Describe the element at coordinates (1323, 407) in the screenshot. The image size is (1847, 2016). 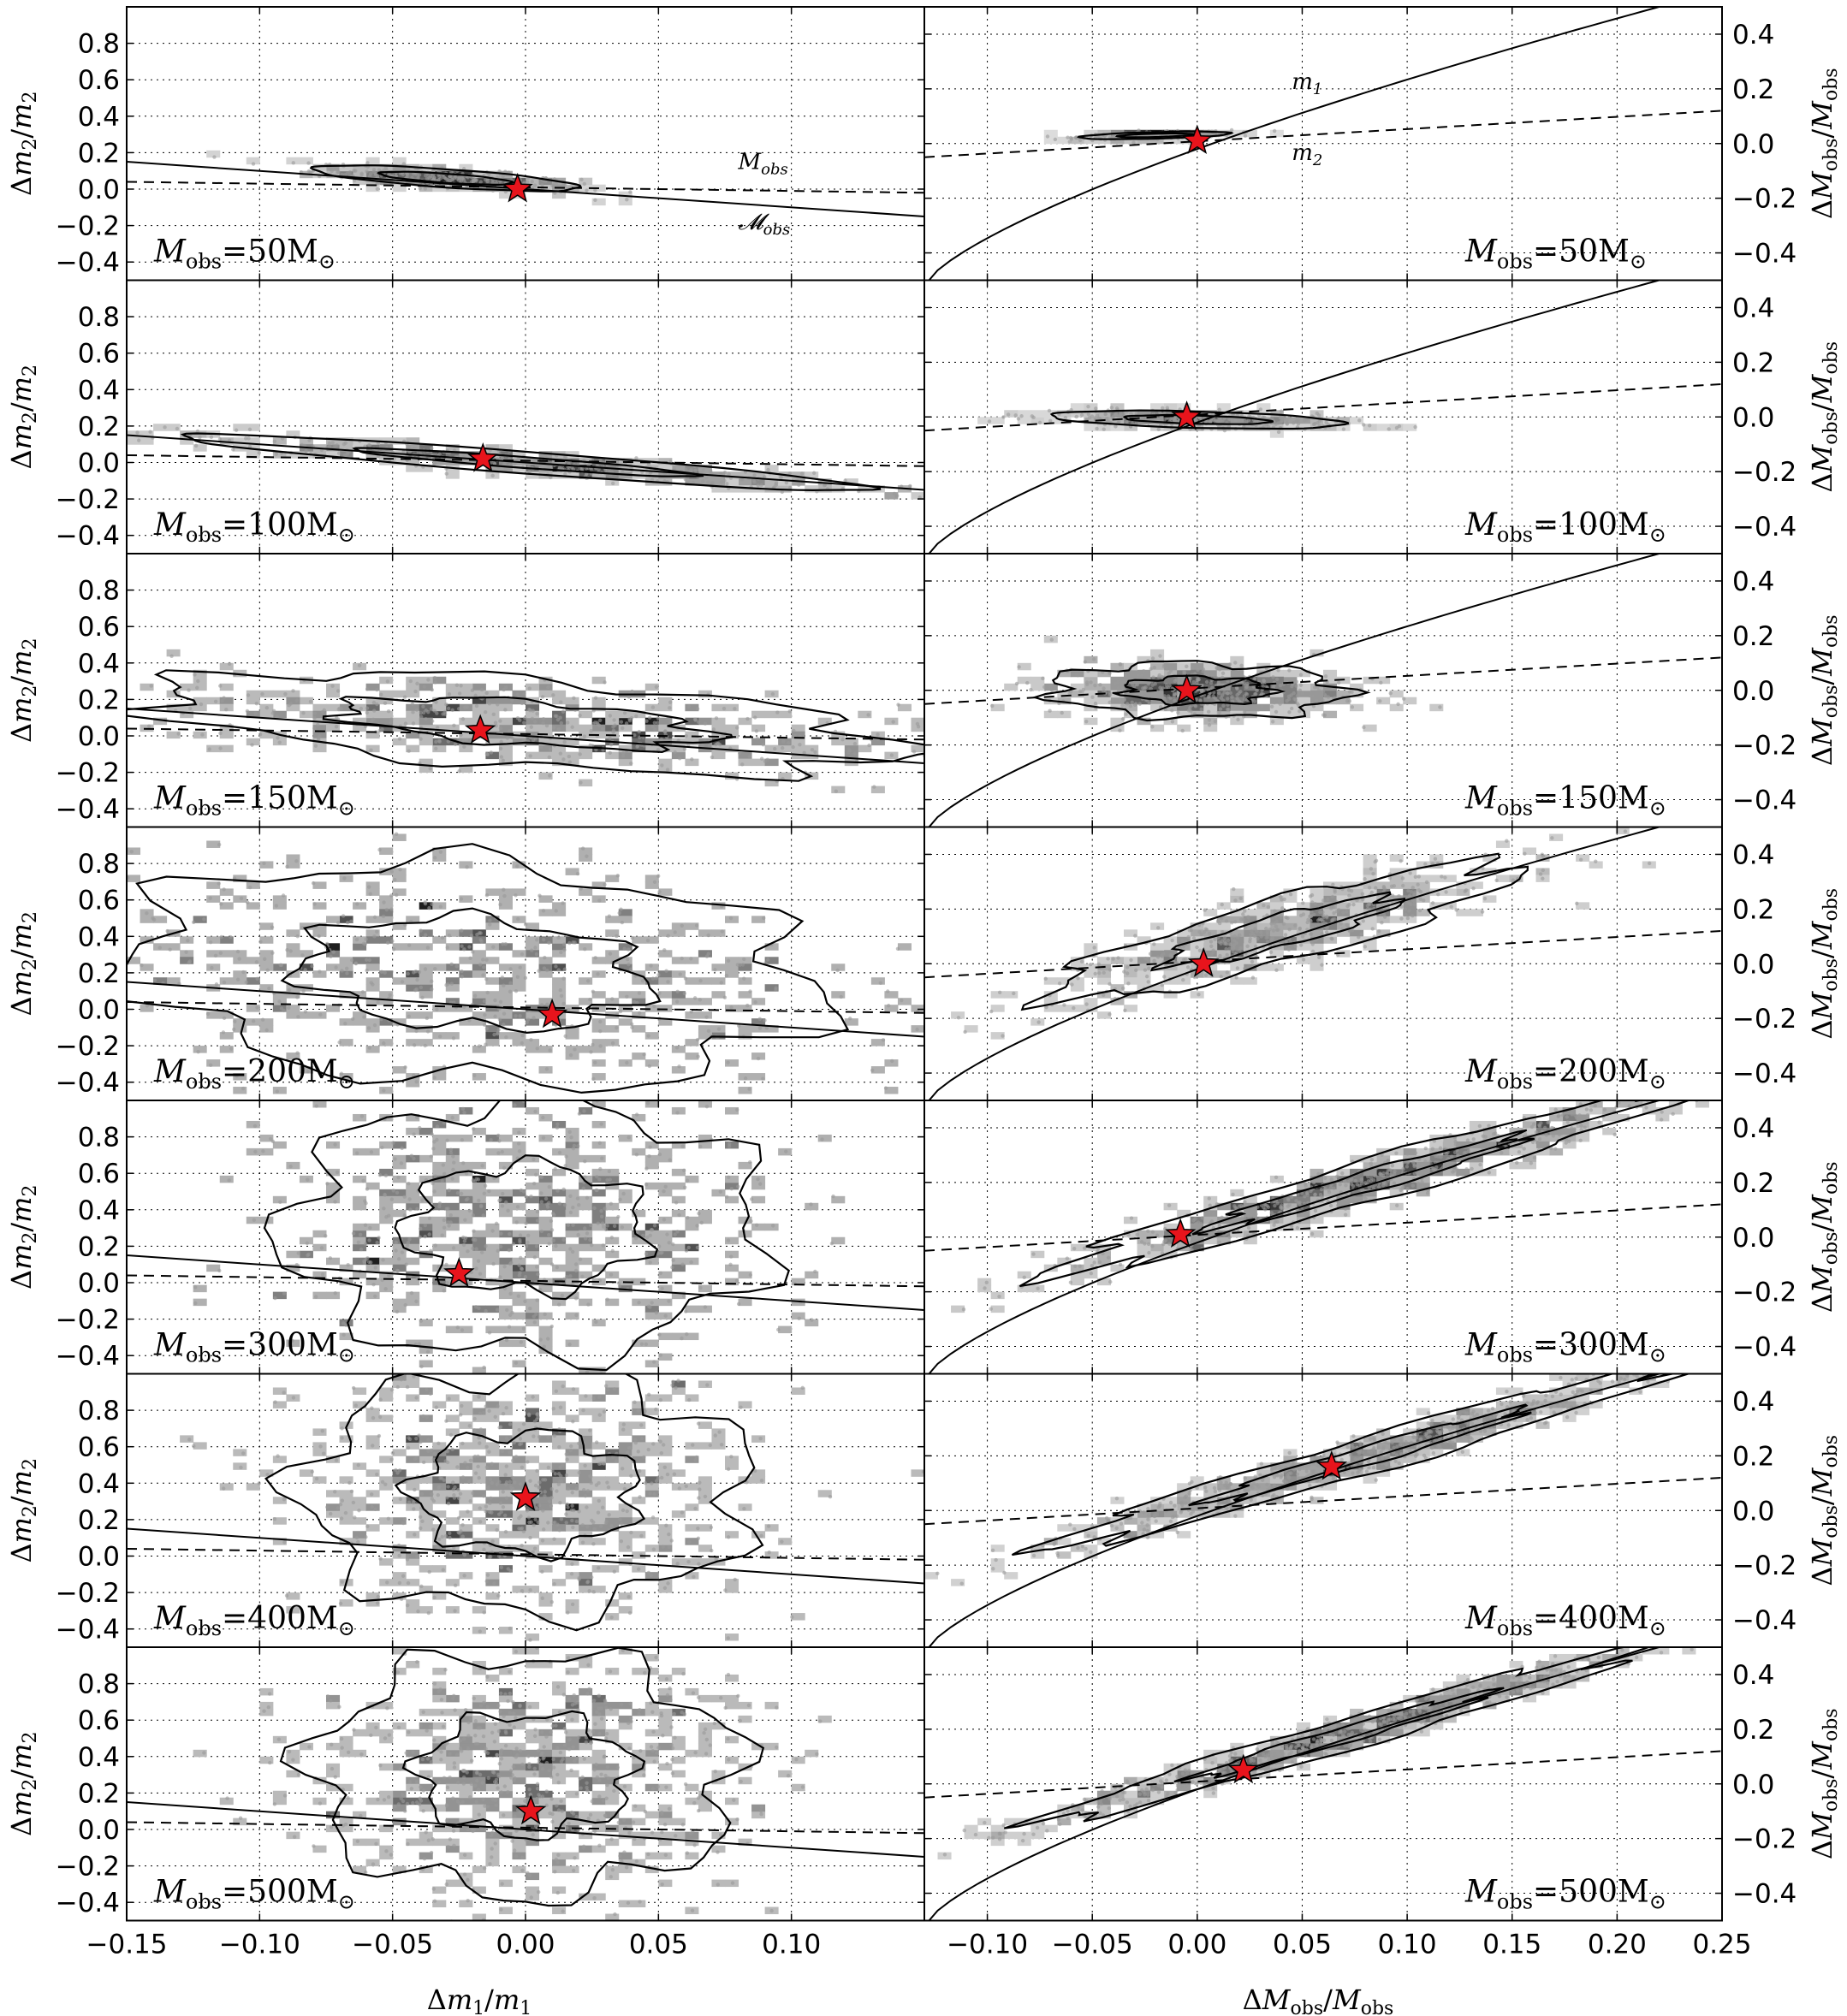
I see `curve-m2` at that location.